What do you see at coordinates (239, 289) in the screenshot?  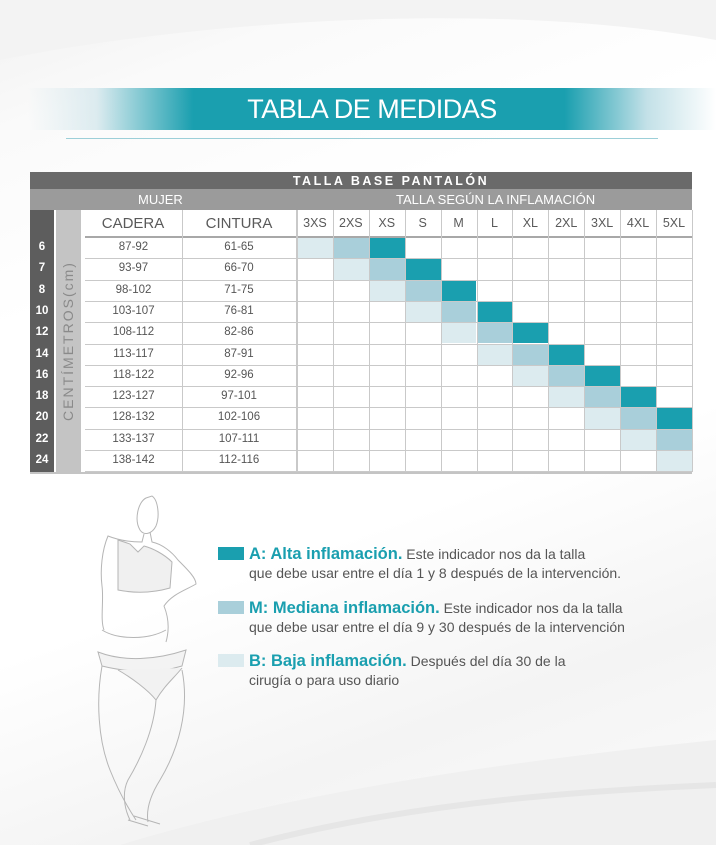 I see `cintura-value: 71-75` at bounding box center [239, 289].